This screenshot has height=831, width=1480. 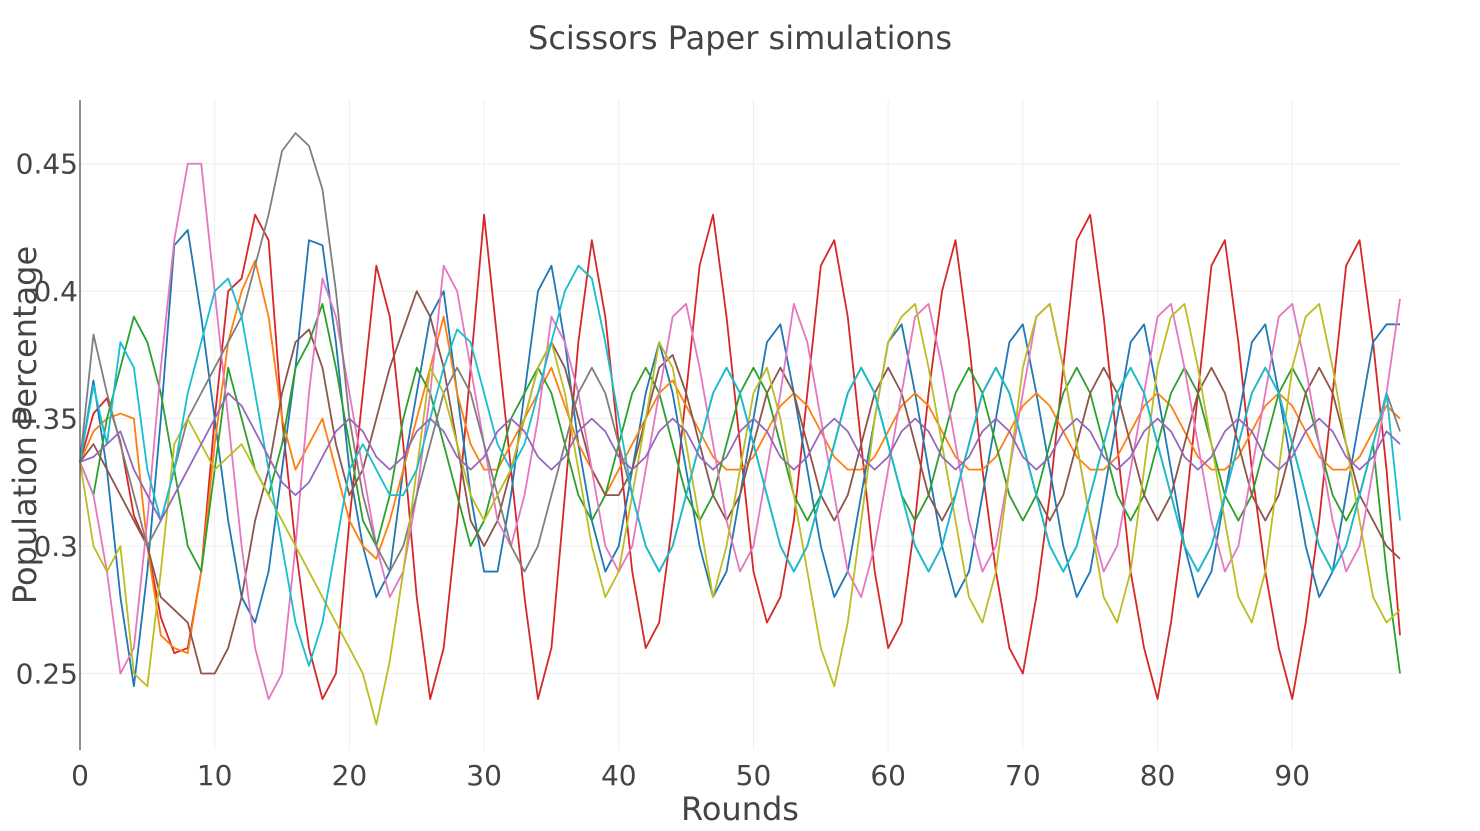 I want to click on y-tick-label: 0.25, so click(x=47, y=674).